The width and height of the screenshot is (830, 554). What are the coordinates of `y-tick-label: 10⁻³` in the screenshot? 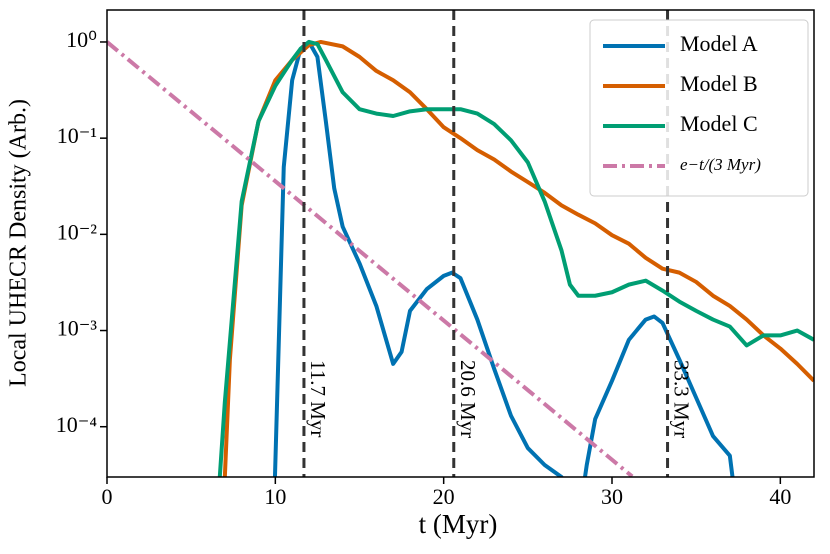 It's located at (77, 328).